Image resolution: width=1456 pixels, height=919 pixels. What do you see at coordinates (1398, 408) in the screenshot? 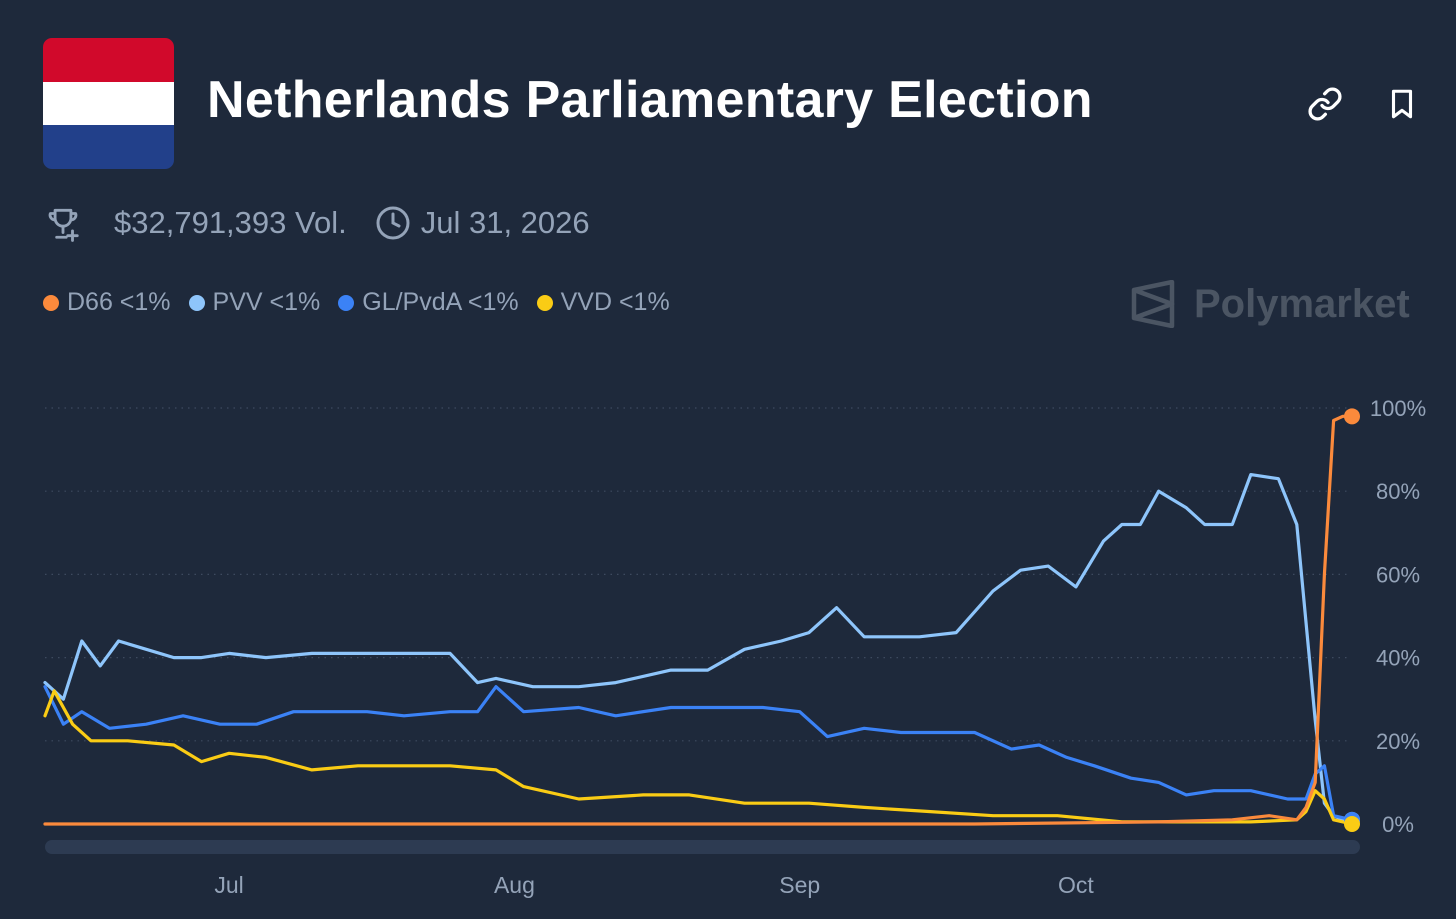
I see `y-tick-label: 100%` at bounding box center [1398, 408].